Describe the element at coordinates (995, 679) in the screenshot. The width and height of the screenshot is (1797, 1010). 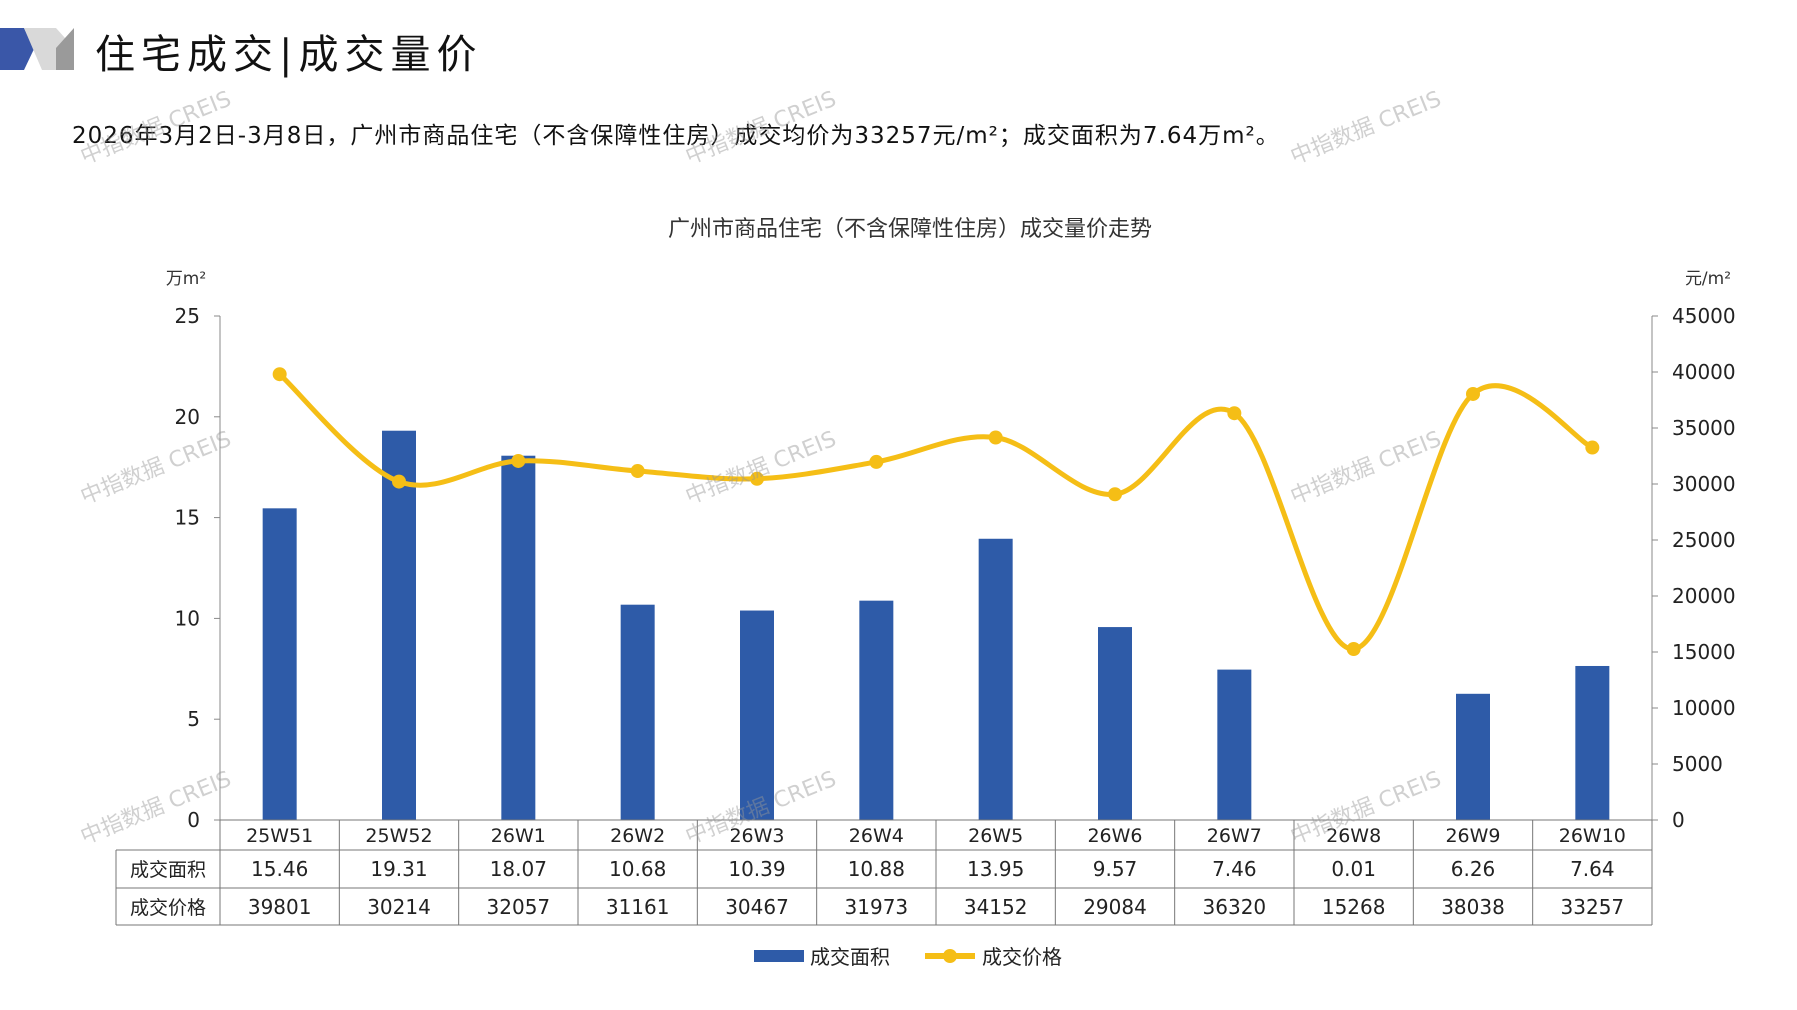
I see `bar-26W5` at that location.